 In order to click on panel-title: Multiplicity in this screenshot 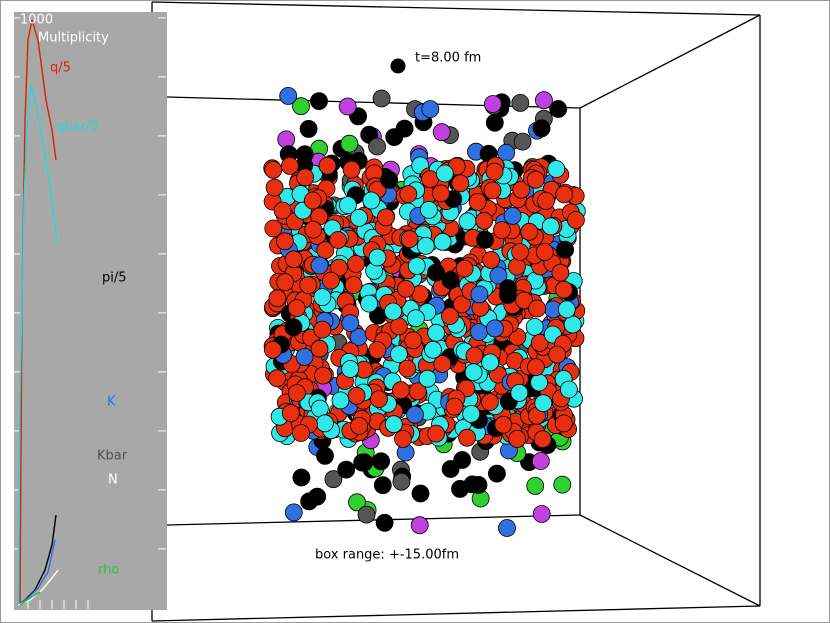, I will do `click(73, 38)`.